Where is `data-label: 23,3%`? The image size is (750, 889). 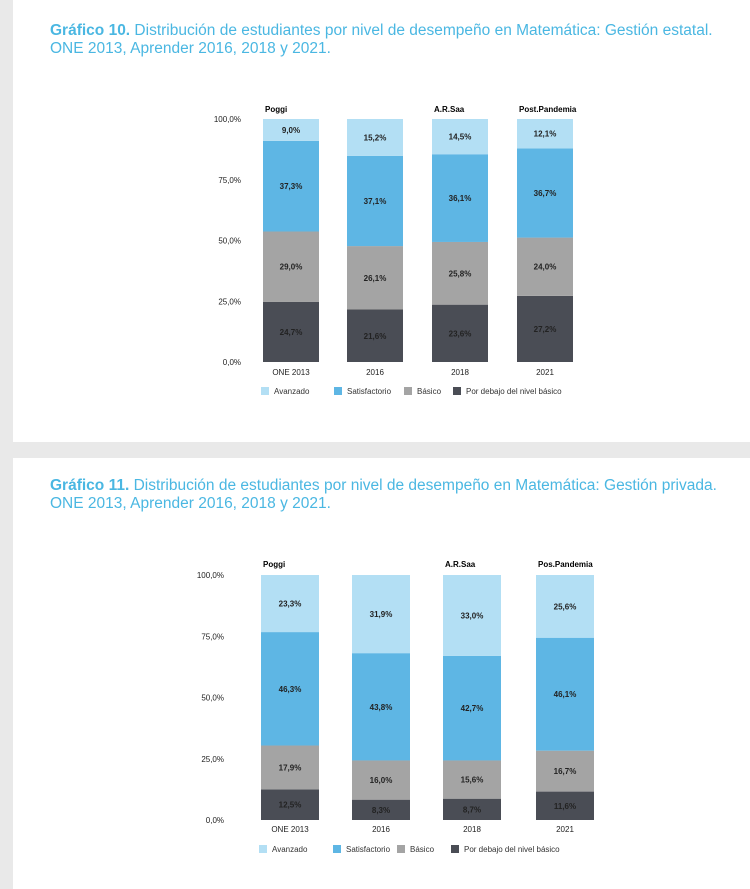 data-label: 23,3% is located at coordinates (290, 604).